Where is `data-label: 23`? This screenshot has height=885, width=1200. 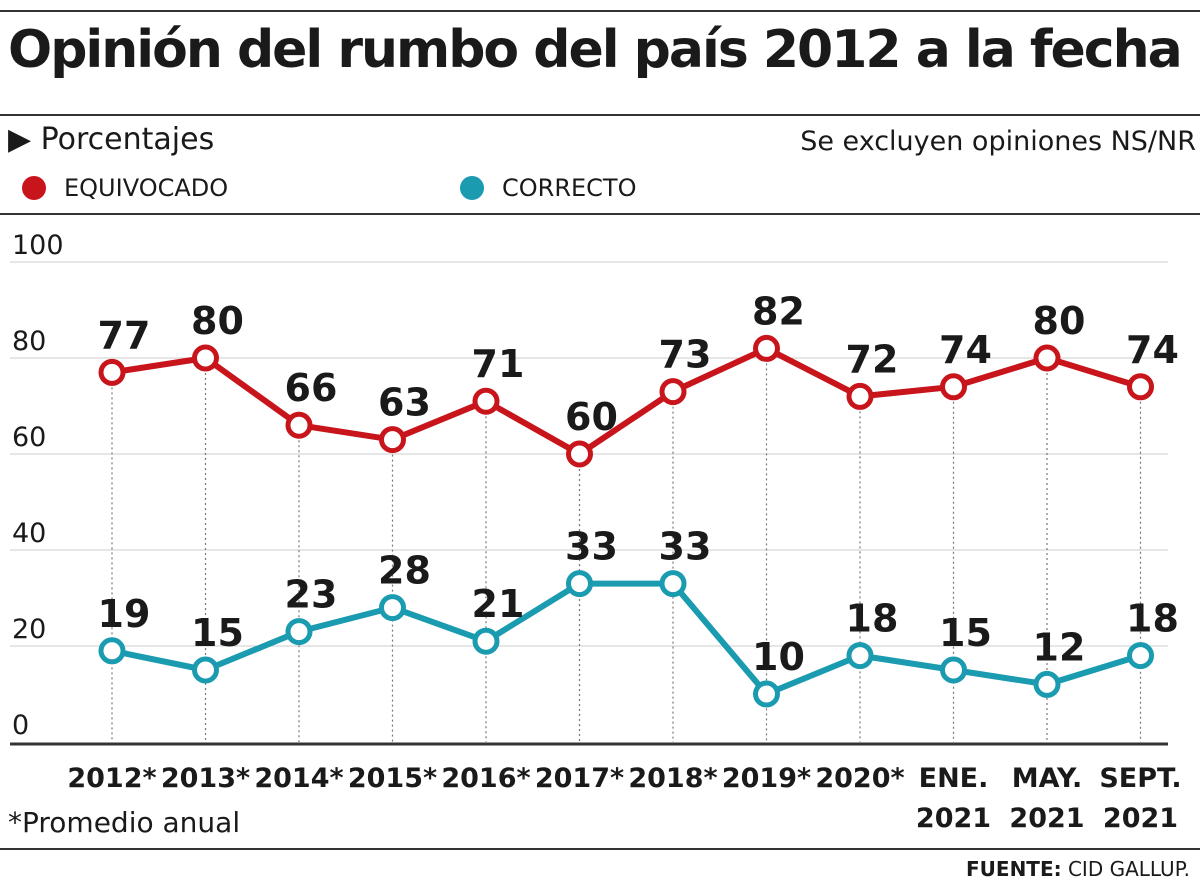 data-label: 23 is located at coordinates (311, 595).